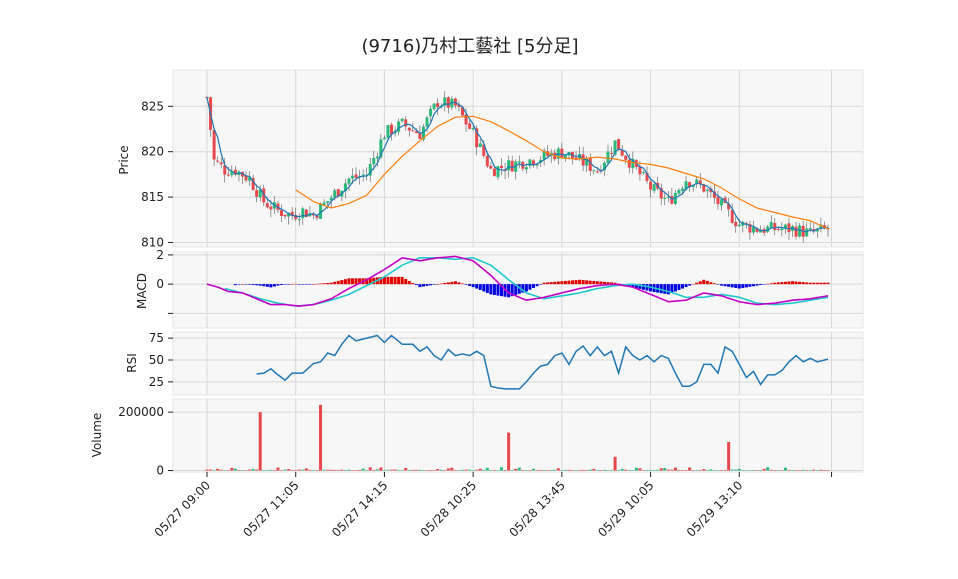 This screenshot has height=579, width=958. What do you see at coordinates (469, 46) in the screenshot?
I see `chart-title: (9716)乃村工藝社 [5分足]` at bounding box center [469, 46].